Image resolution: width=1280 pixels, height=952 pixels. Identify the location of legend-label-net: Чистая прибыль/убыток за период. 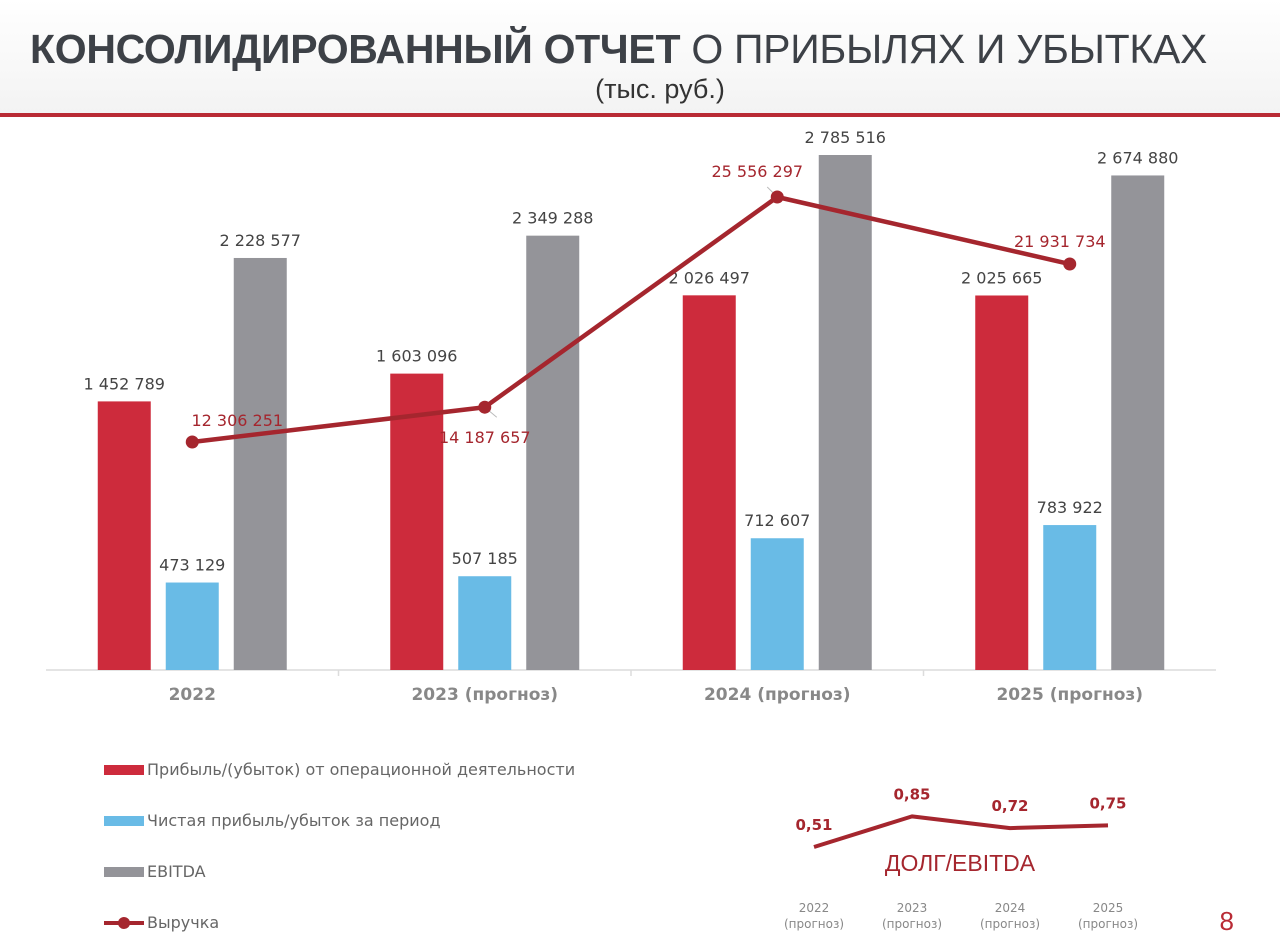
(294, 820).